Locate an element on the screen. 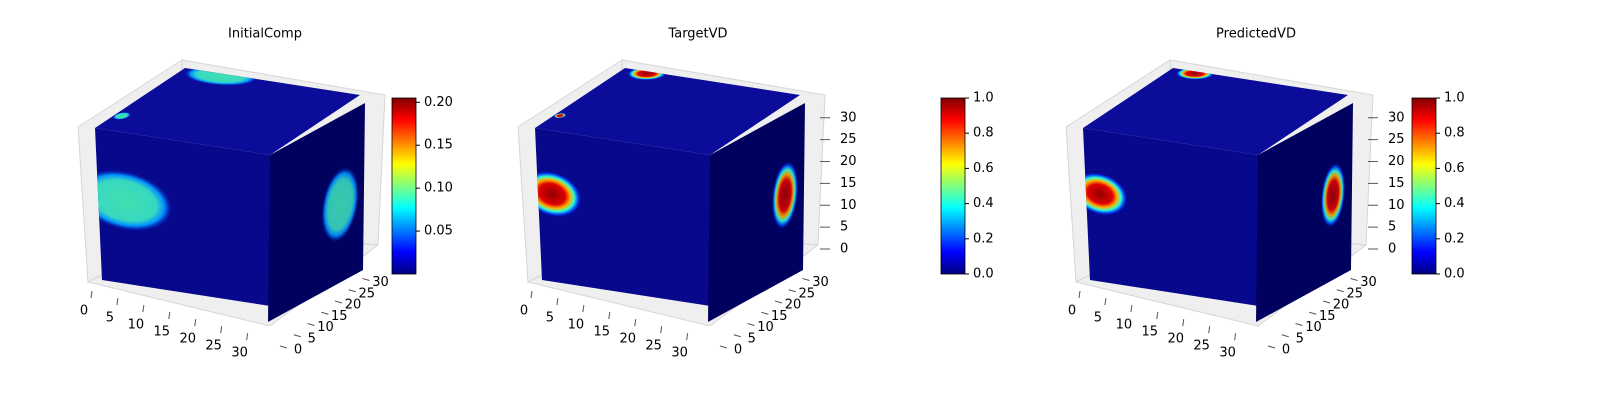  colorbar-tick-label: 0.0 is located at coordinates (1454, 274).